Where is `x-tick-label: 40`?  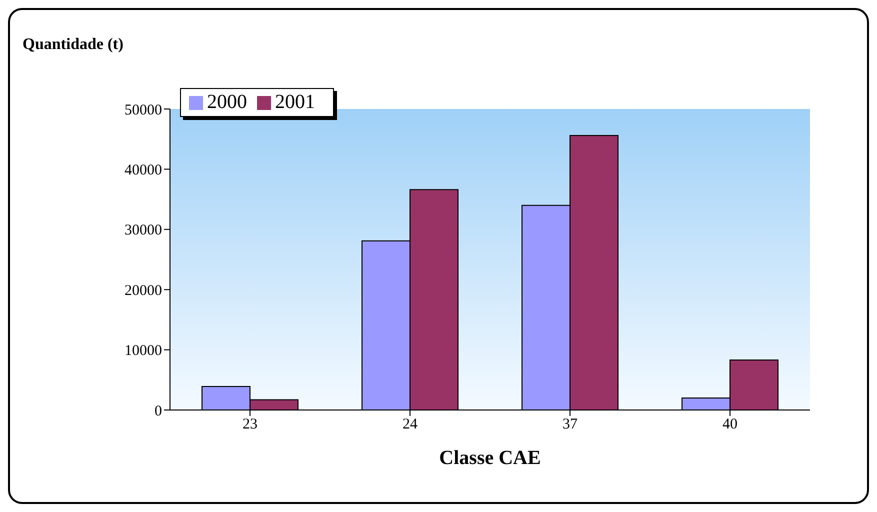
x-tick-label: 40 is located at coordinates (730, 424).